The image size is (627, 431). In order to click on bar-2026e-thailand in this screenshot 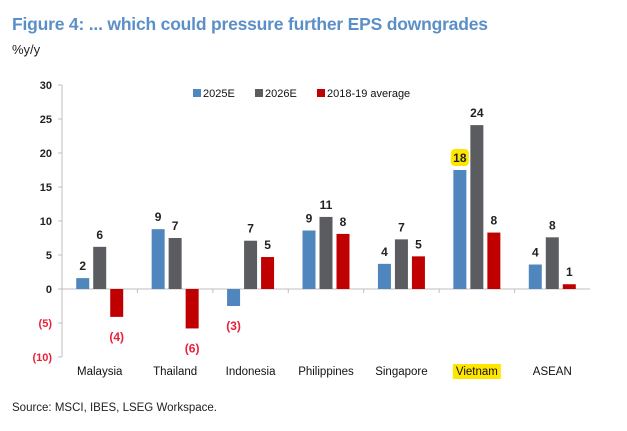, I will do `click(175, 263)`.